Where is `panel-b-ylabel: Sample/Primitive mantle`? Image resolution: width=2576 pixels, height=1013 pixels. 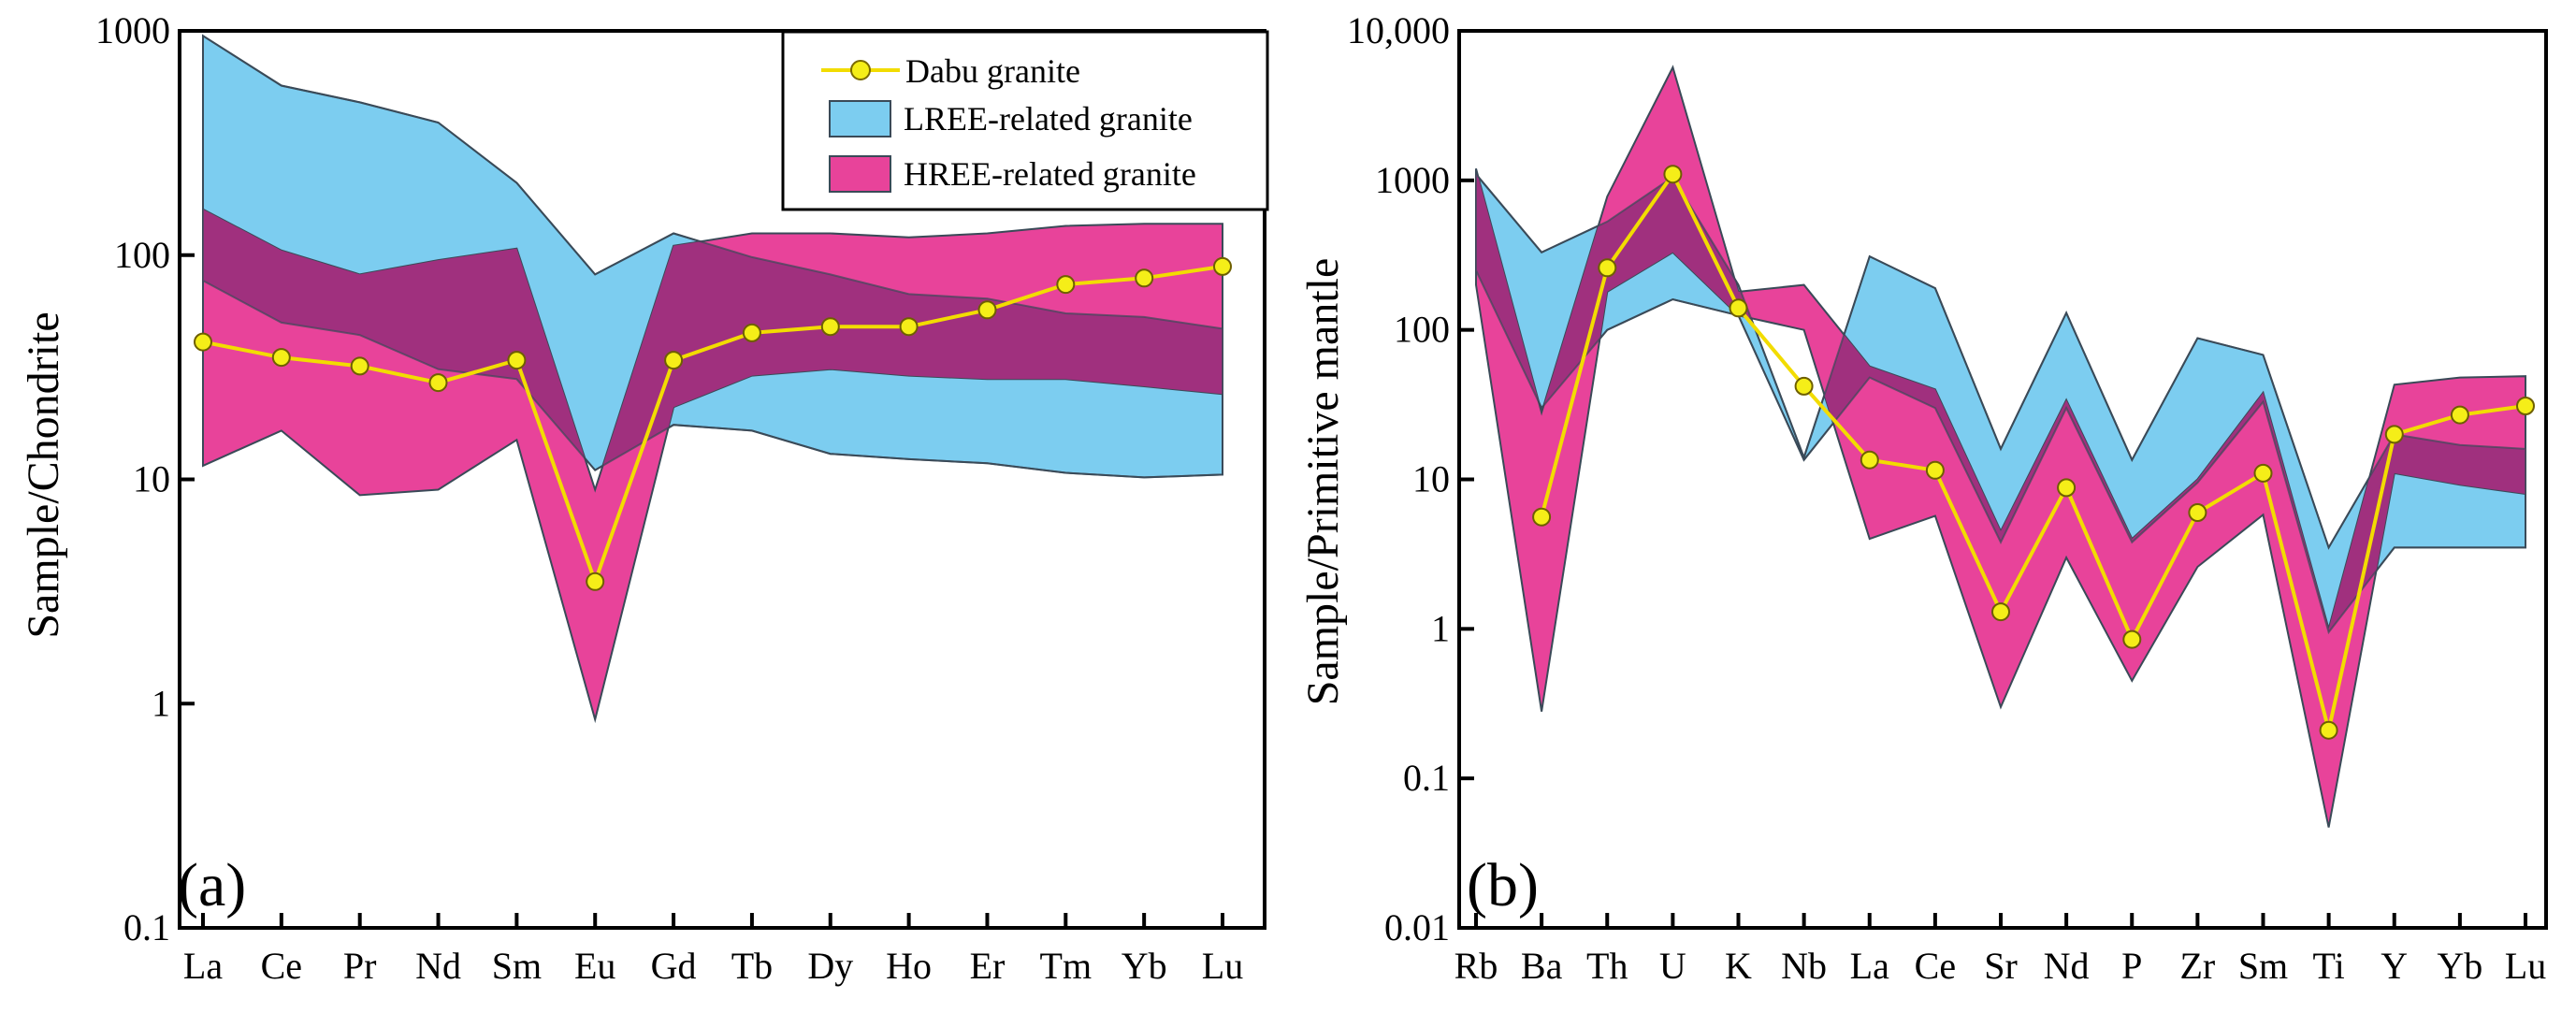 panel-b-ylabel: Sample/Primitive mantle is located at coordinates (1323, 482).